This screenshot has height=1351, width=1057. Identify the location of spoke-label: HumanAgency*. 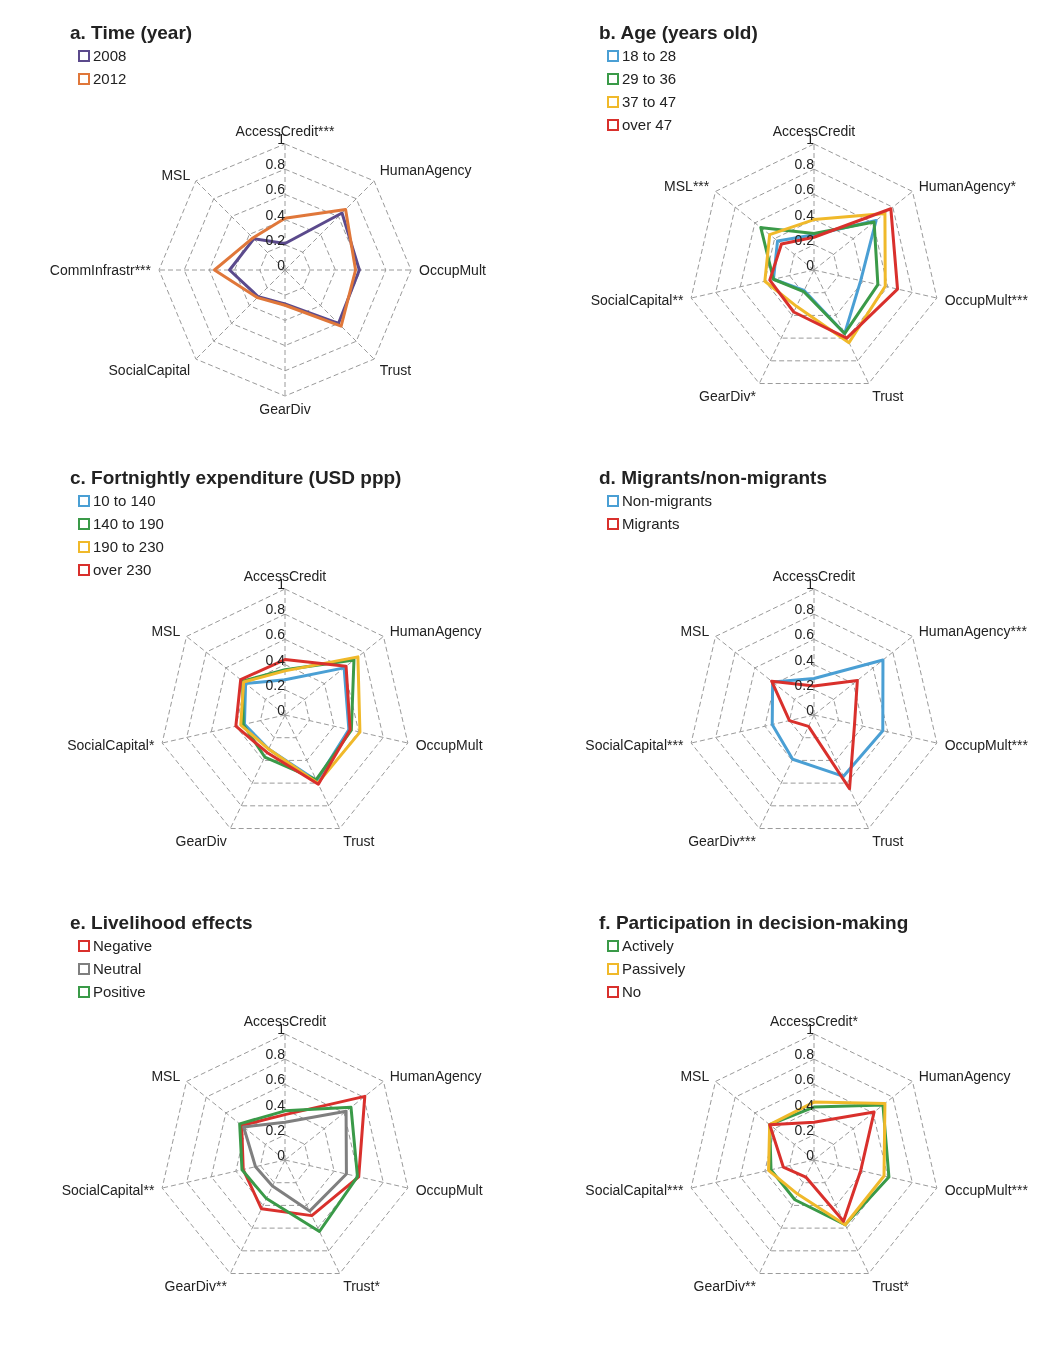
(967, 186).